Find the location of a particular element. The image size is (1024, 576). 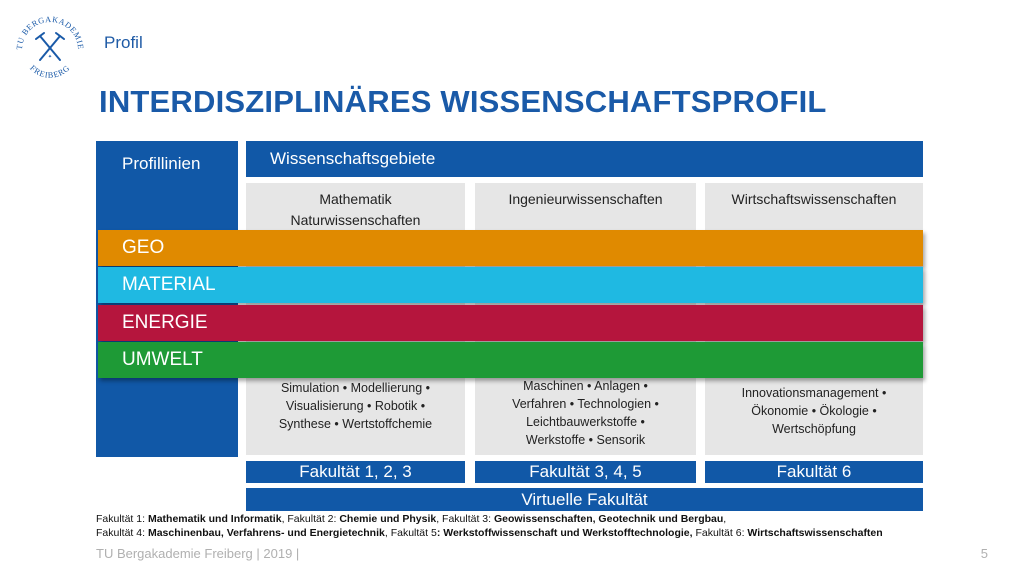

wissenschaftsgebiete-label: Wissenschaftsgebiete is located at coordinates (353, 158).